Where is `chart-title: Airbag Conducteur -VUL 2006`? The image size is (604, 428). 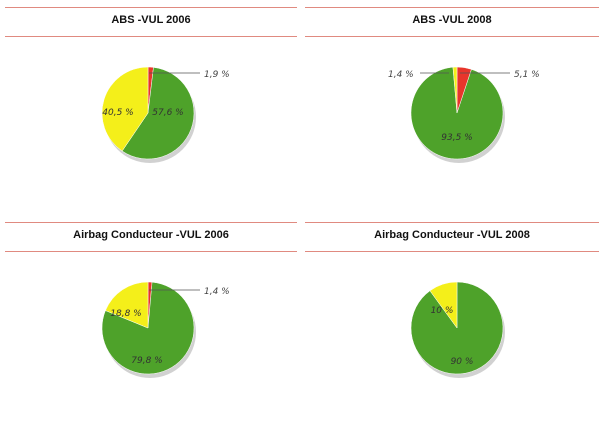
chart-title: Airbag Conducteur -VUL 2006 is located at coordinates (151, 235).